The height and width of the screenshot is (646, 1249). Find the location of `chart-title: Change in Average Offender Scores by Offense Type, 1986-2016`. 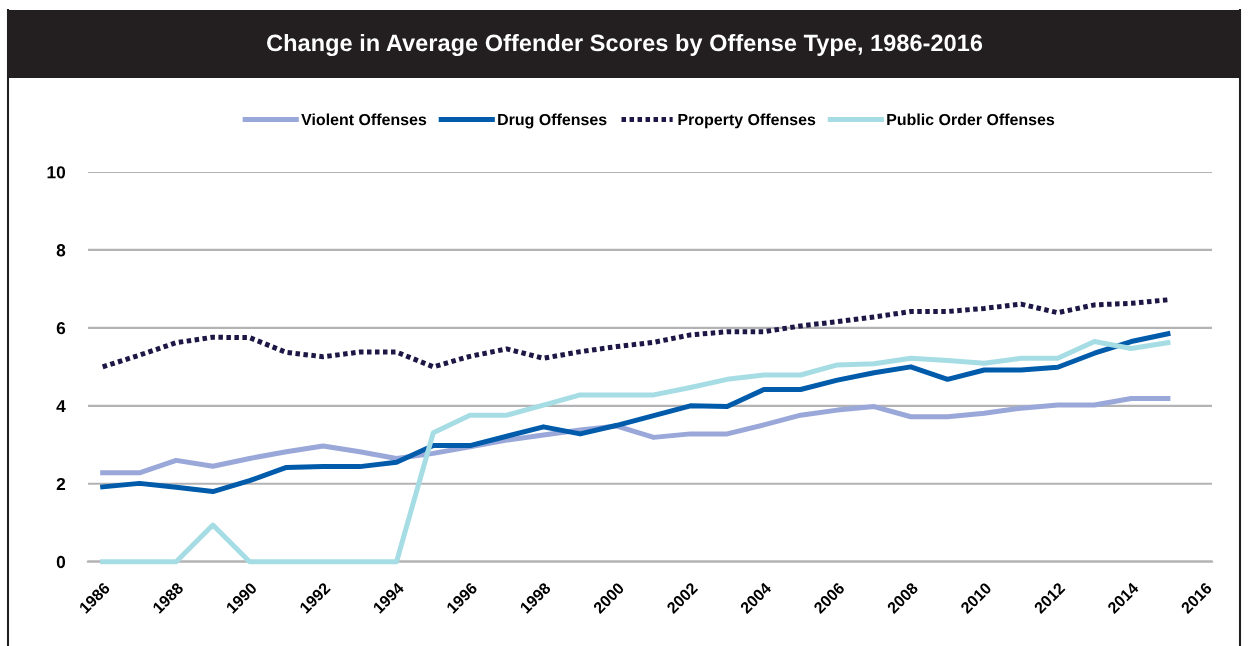

chart-title: Change in Average Offender Scores by Offense Type, 1986-2016 is located at coordinates (625, 45).